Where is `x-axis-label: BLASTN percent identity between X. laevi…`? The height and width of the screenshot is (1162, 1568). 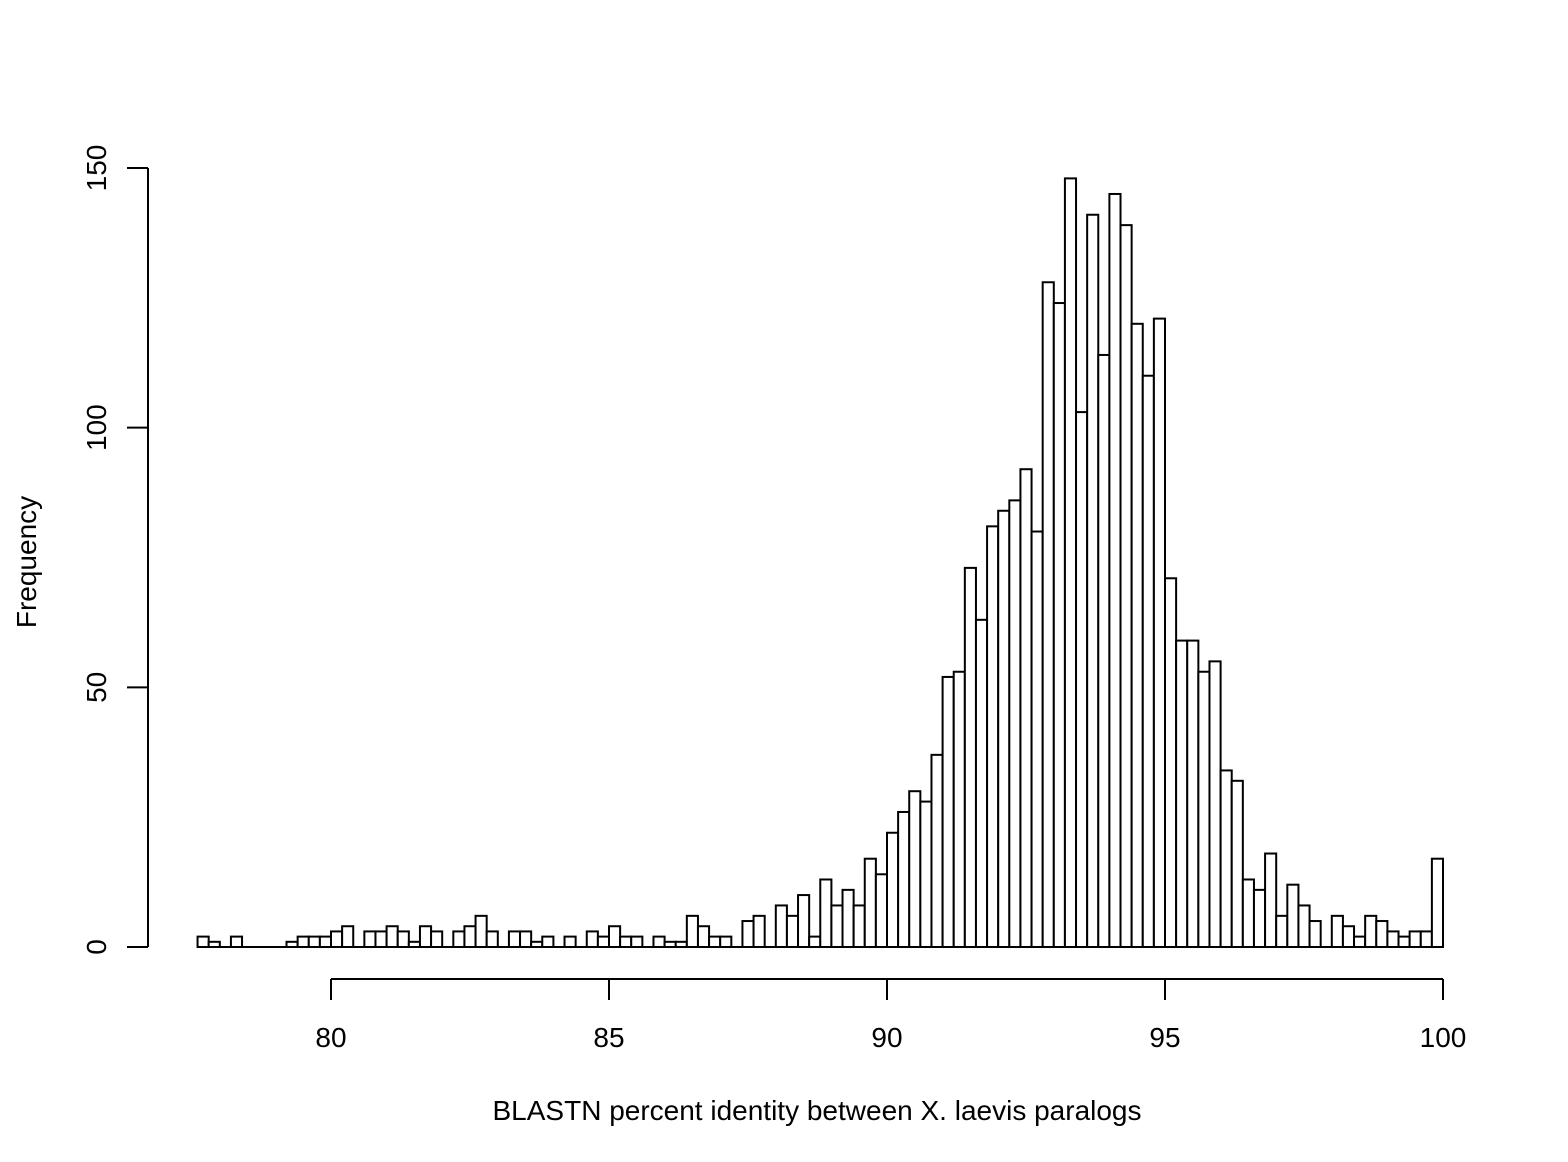 x-axis-label: BLASTN percent identity between X. laevi… is located at coordinates (816, 1110).